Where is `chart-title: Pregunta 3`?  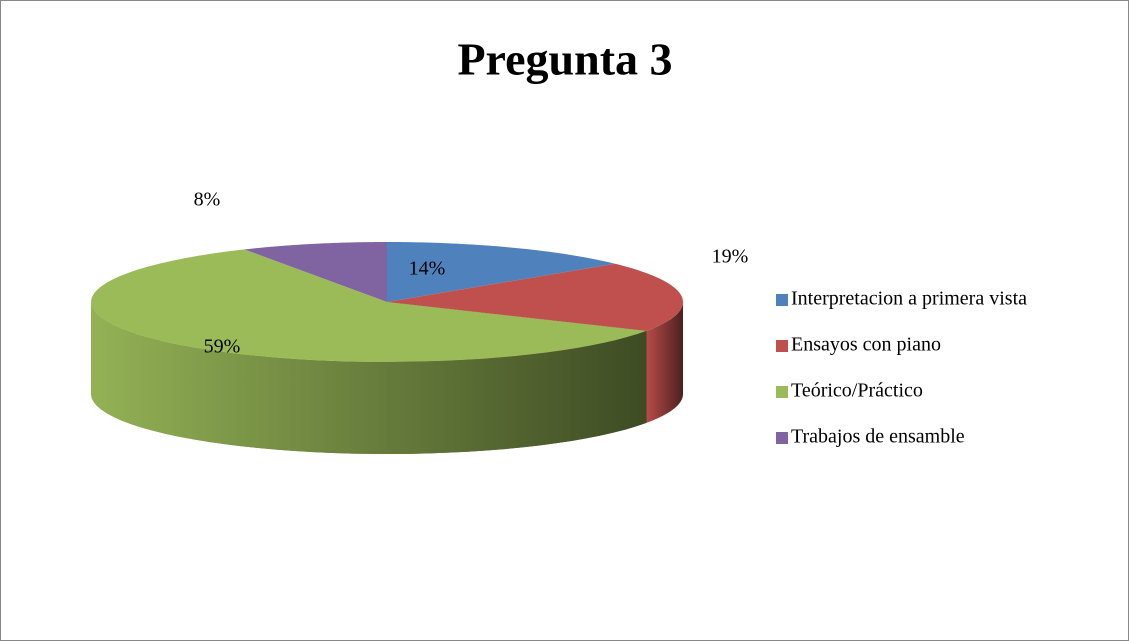 chart-title: Pregunta 3 is located at coordinates (564, 59).